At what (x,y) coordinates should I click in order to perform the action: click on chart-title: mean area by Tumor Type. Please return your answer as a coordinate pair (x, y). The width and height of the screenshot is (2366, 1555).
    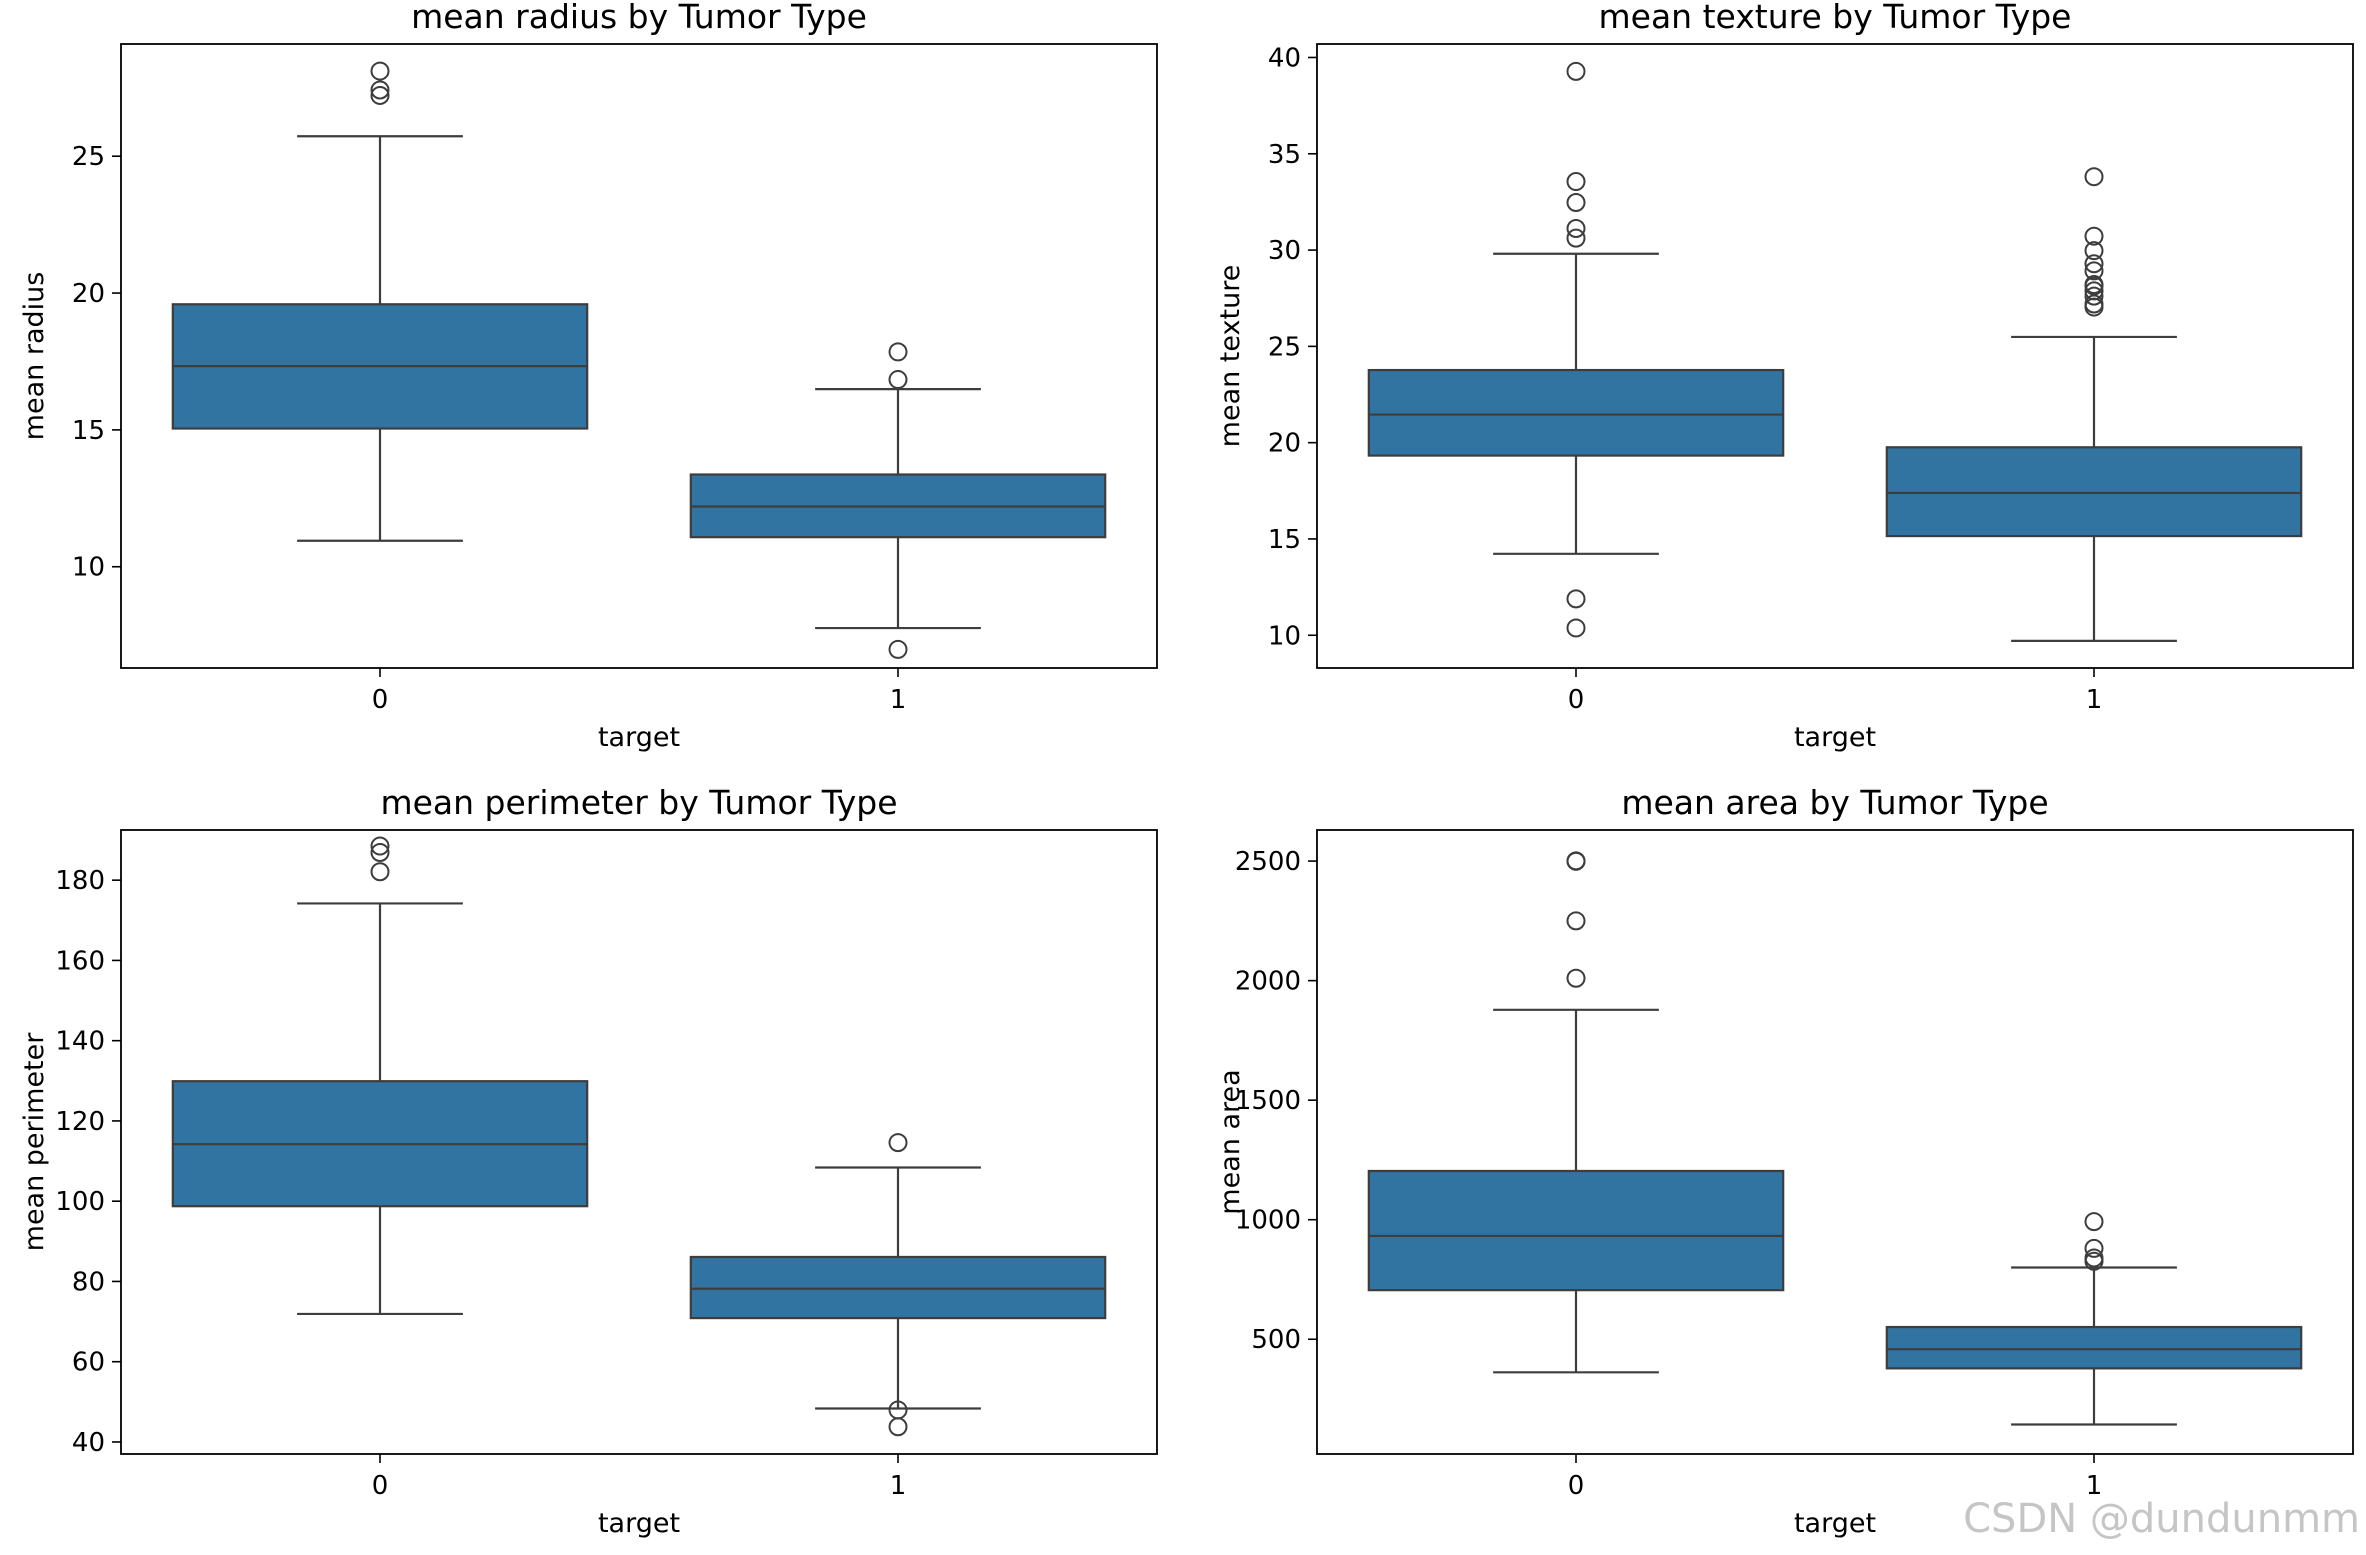
    Looking at the image, I should click on (1834, 802).